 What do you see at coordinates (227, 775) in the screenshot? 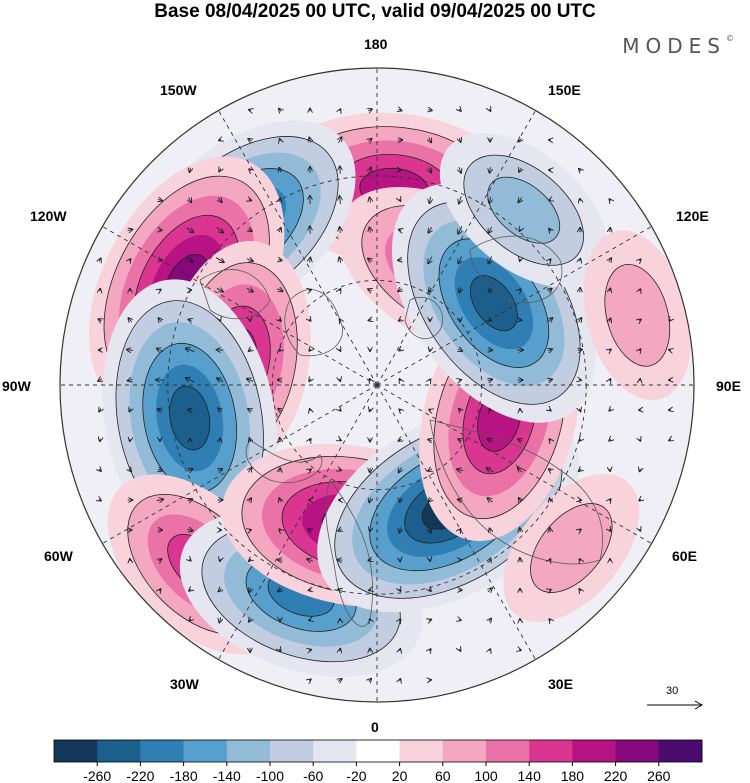
I see `colorbar-tick-label: -140` at bounding box center [227, 775].